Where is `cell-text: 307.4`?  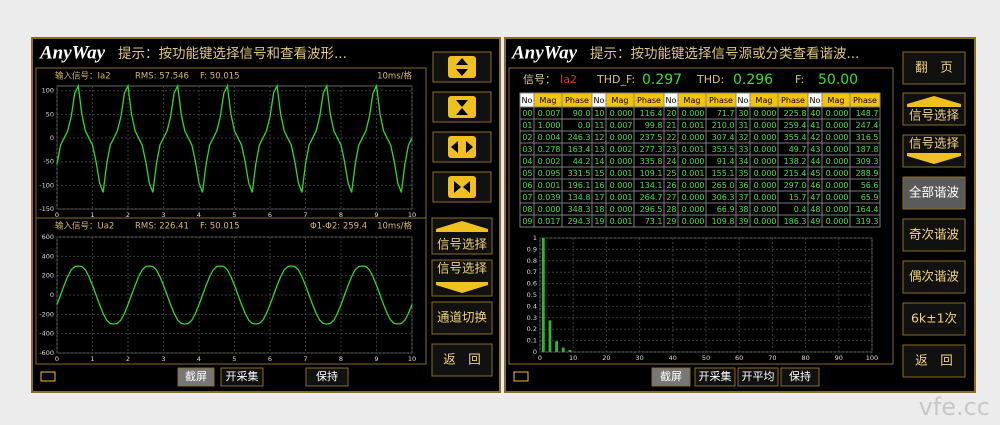 cell-text: 307.4 is located at coordinates (723, 137).